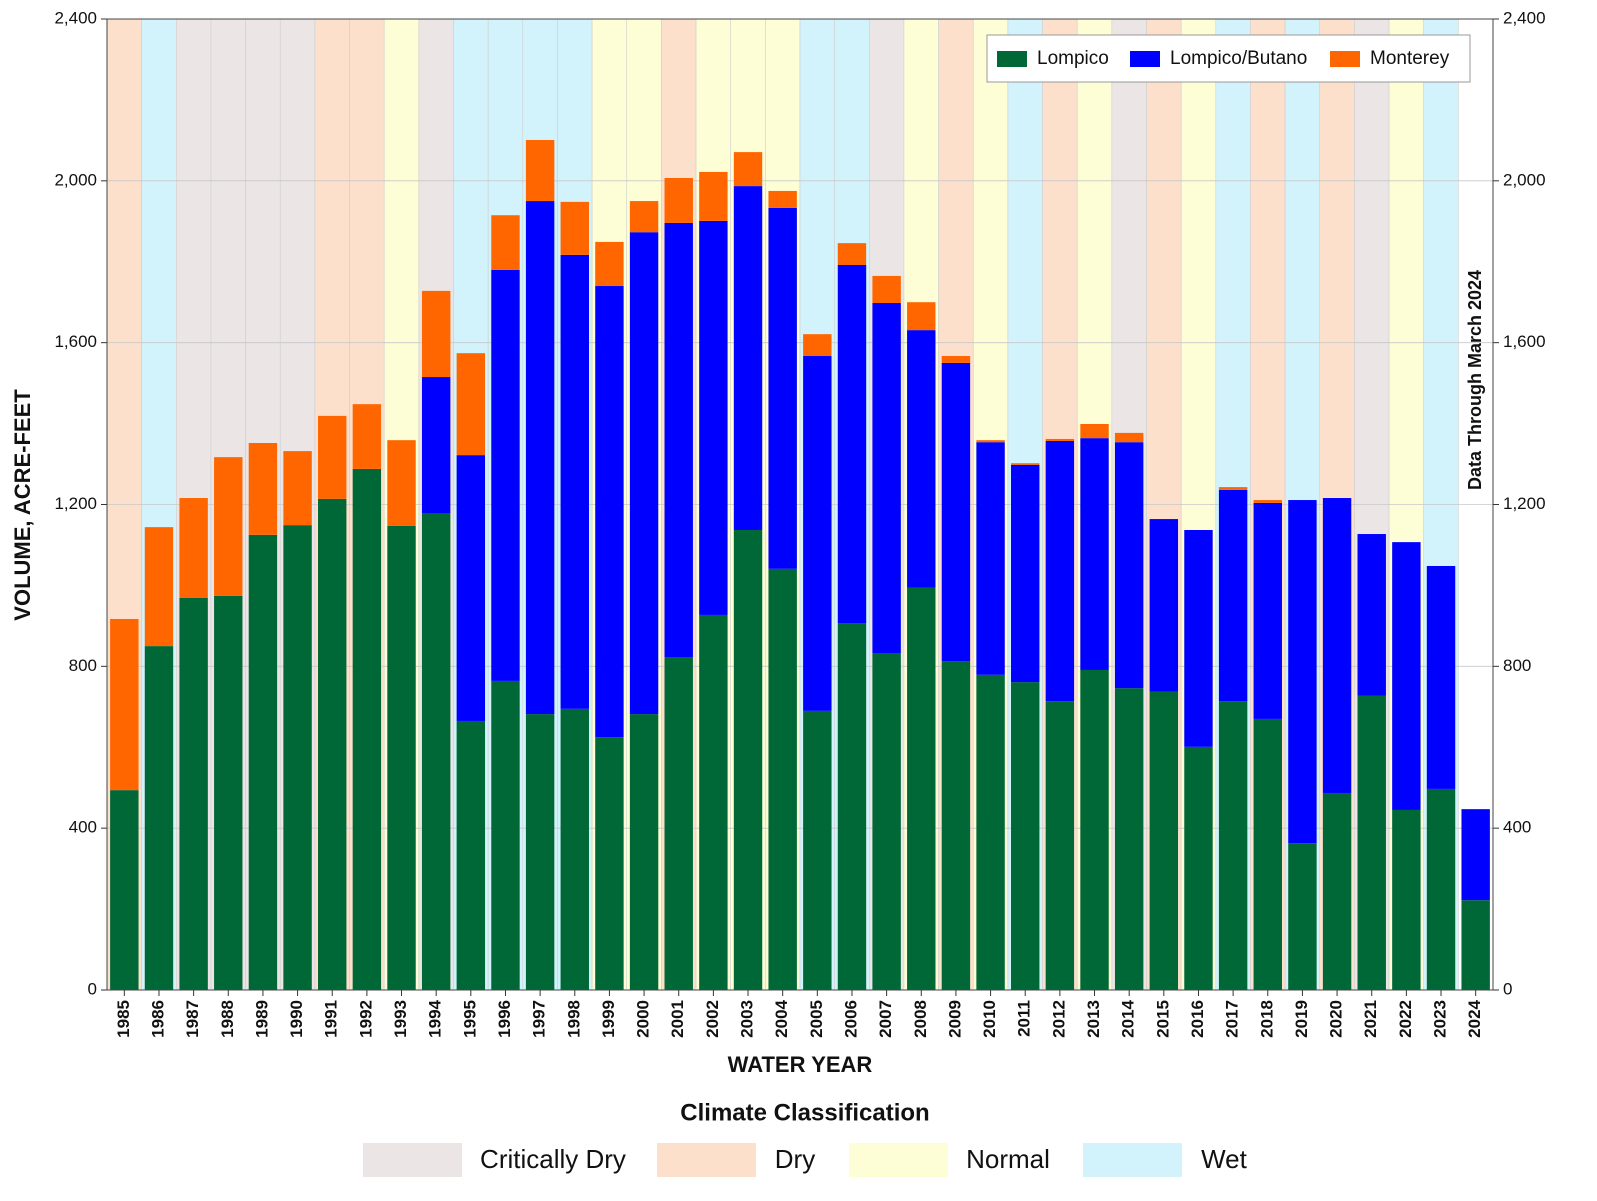 The image size is (1597, 1201). Describe the element at coordinates (75, 341) in the screenshot. I see `y-tick-label: 1,600` at that location.